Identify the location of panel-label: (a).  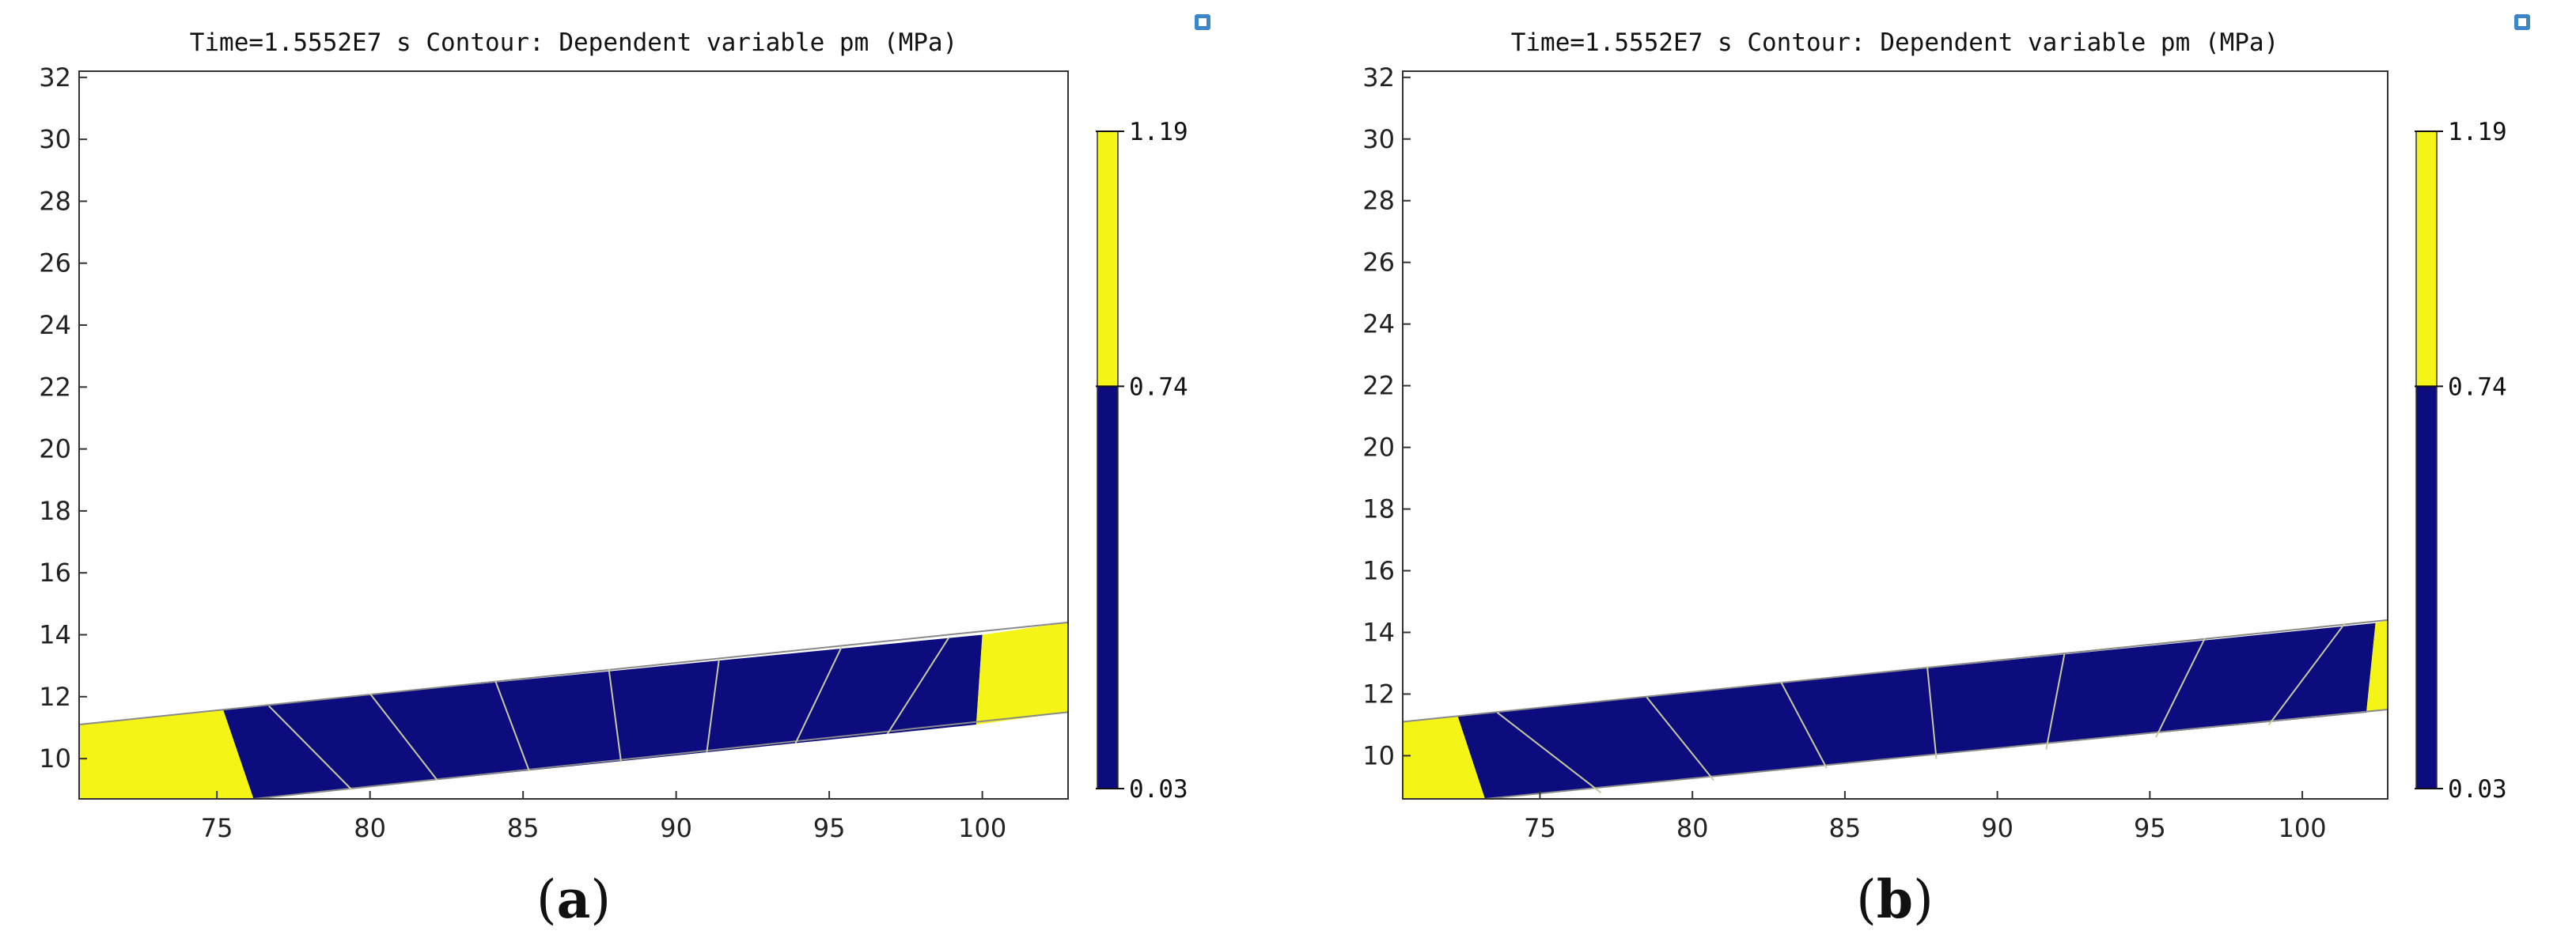
(573, 899).